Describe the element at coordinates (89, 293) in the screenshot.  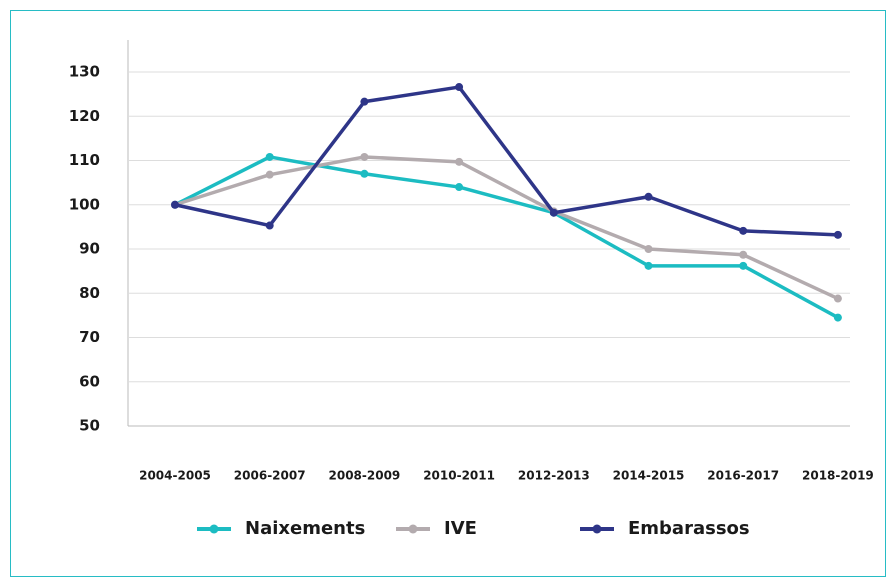
I see `y-tick-label: 80` at that location.